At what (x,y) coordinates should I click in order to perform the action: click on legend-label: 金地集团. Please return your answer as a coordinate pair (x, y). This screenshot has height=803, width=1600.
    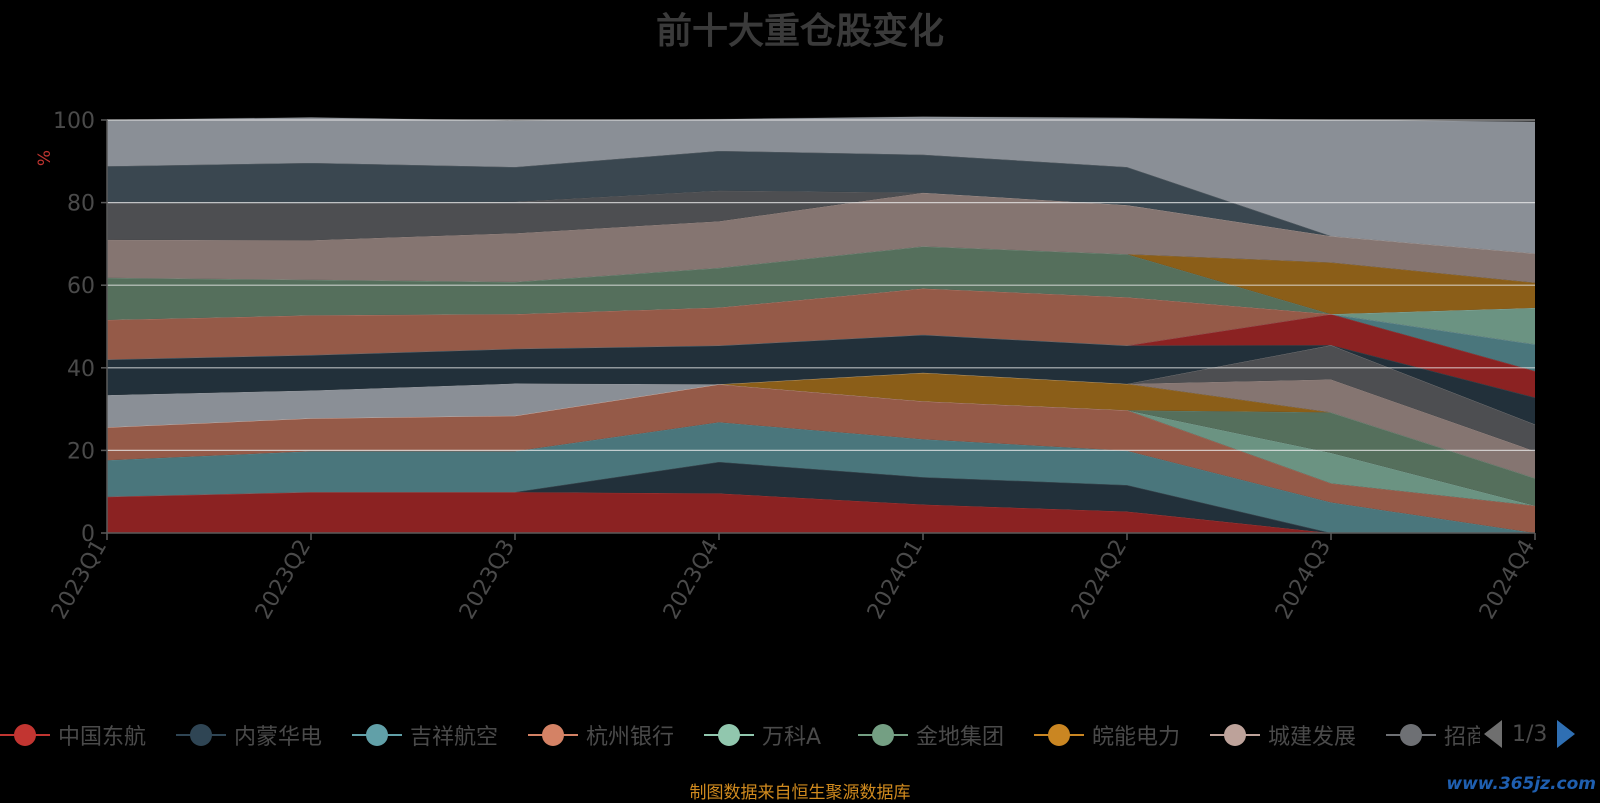
    Looking at the image, I should click on (960, 737).